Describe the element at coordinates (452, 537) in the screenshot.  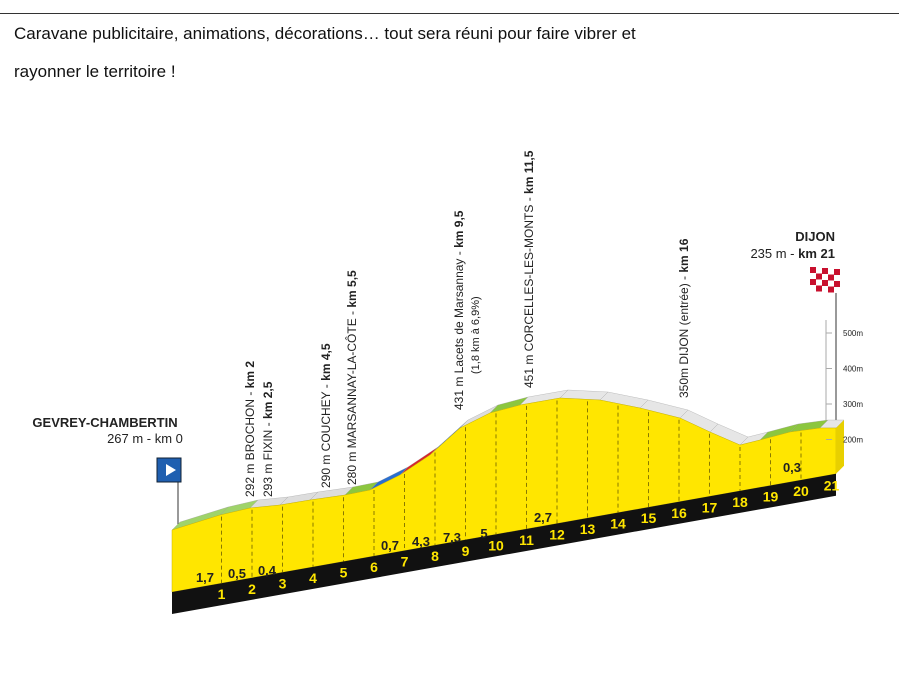
I see `gradient-label: 7,3` at that location.